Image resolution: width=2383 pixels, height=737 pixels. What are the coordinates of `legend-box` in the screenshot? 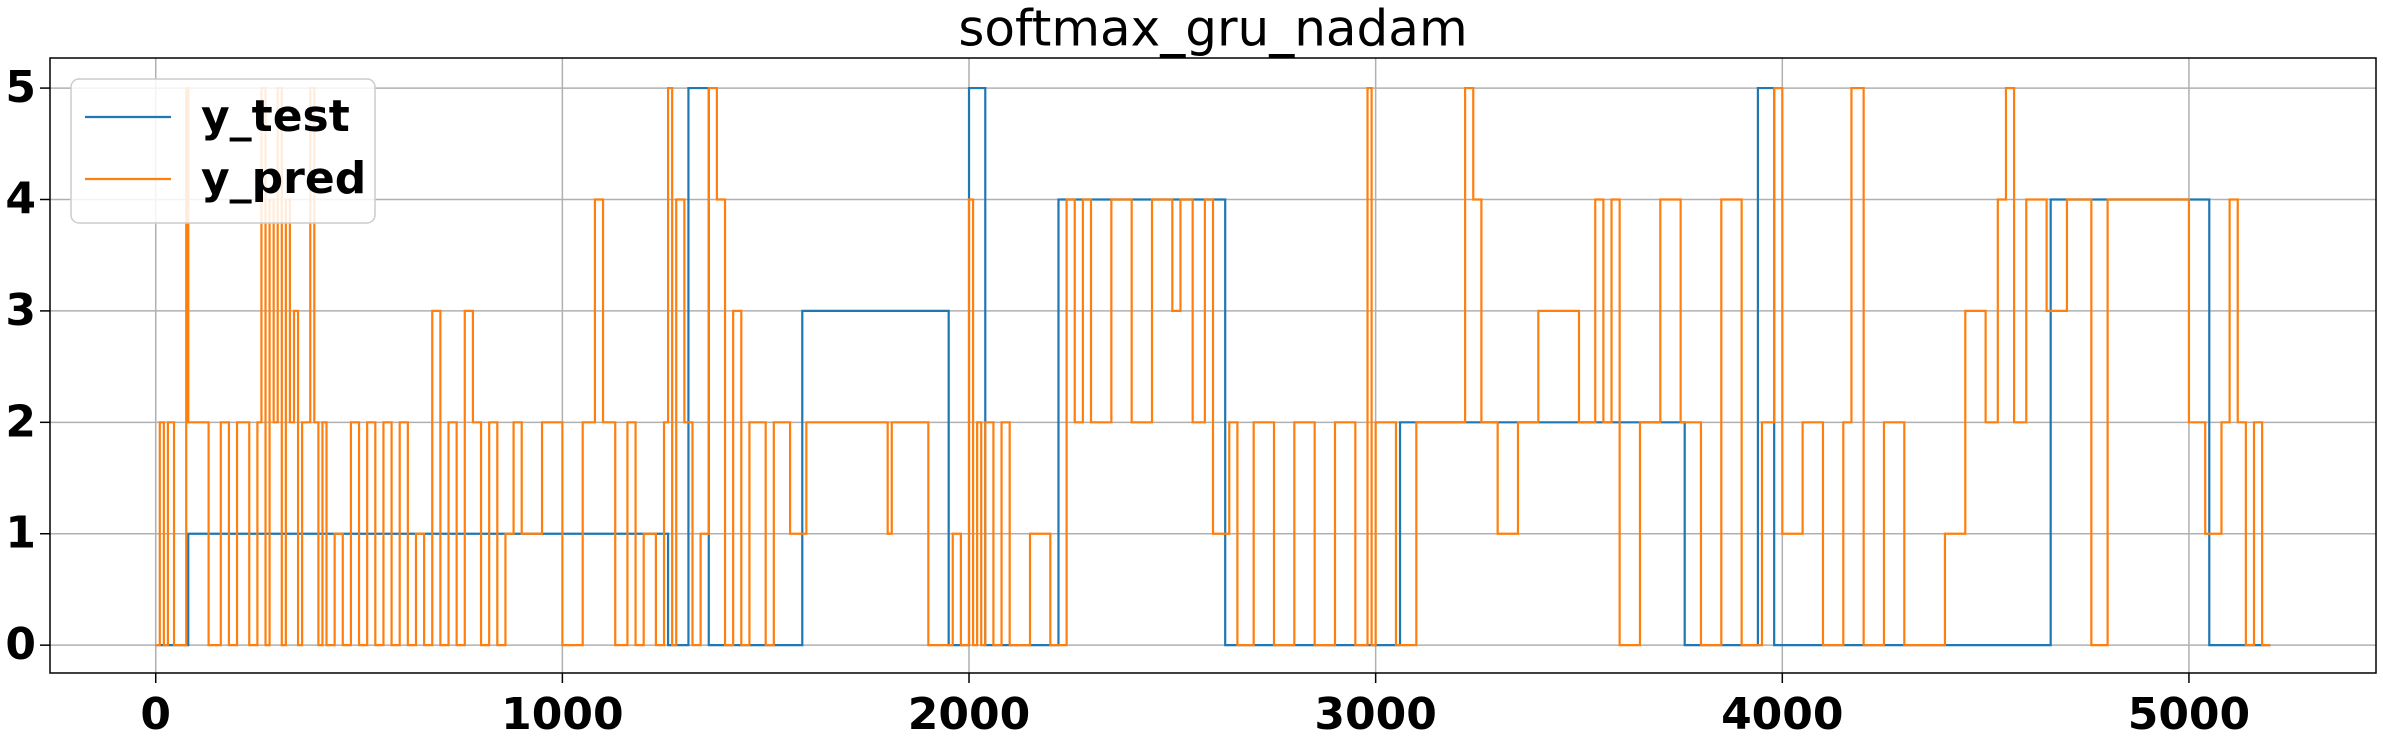 It's located at (223, 151).